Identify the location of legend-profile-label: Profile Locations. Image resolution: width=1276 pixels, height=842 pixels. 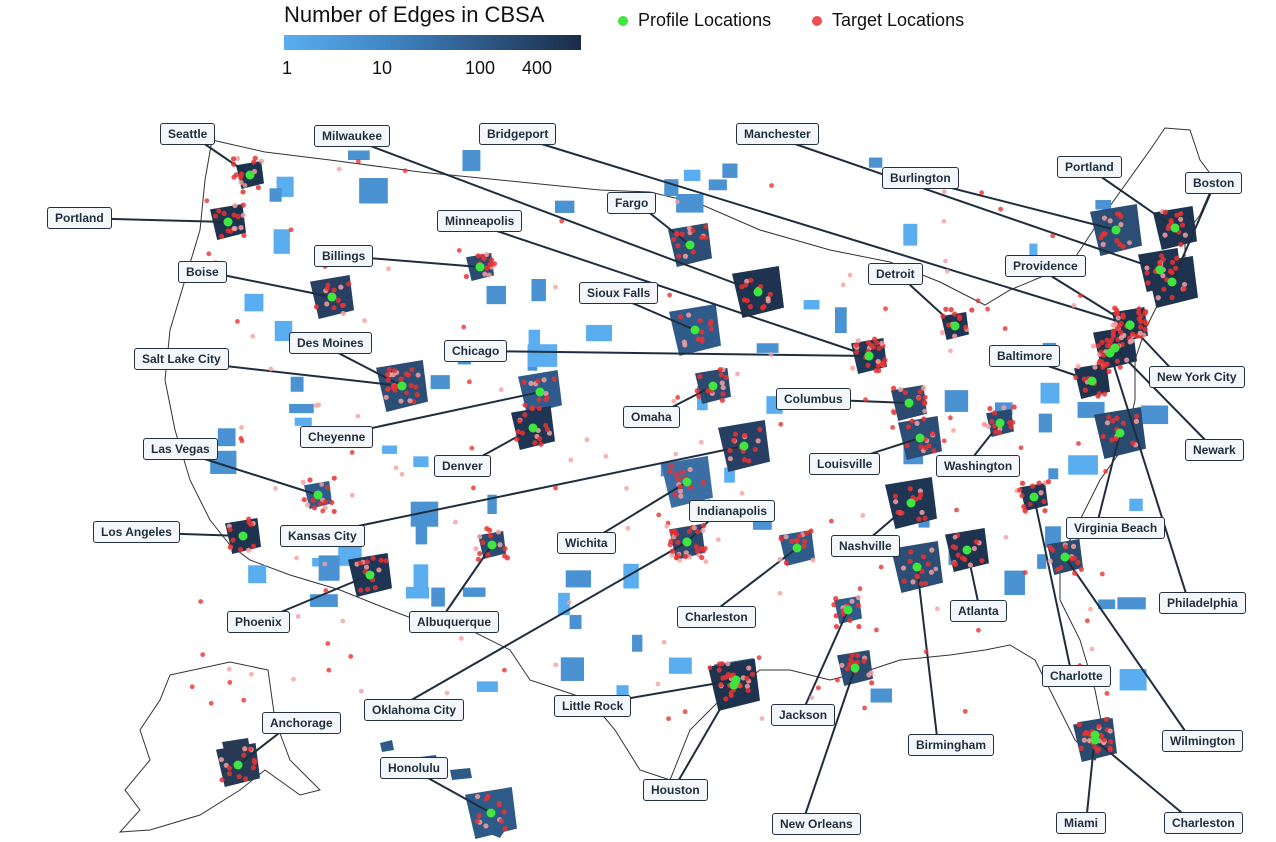
(705, 20).